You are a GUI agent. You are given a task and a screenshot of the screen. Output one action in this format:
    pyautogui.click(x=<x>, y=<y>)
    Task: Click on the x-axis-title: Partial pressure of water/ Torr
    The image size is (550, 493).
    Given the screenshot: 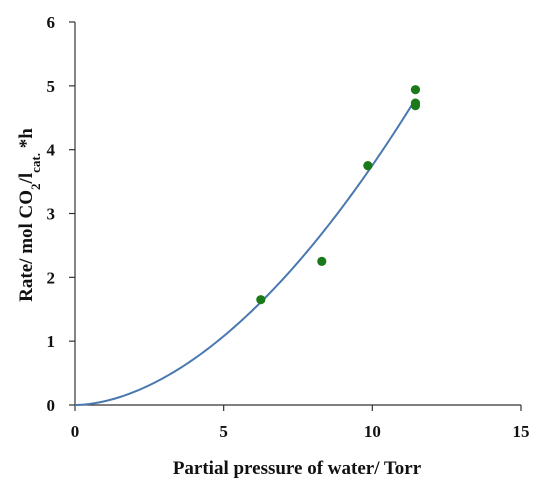 What is the action you would take?
    pyautogui.click(x=297, y=468)
    